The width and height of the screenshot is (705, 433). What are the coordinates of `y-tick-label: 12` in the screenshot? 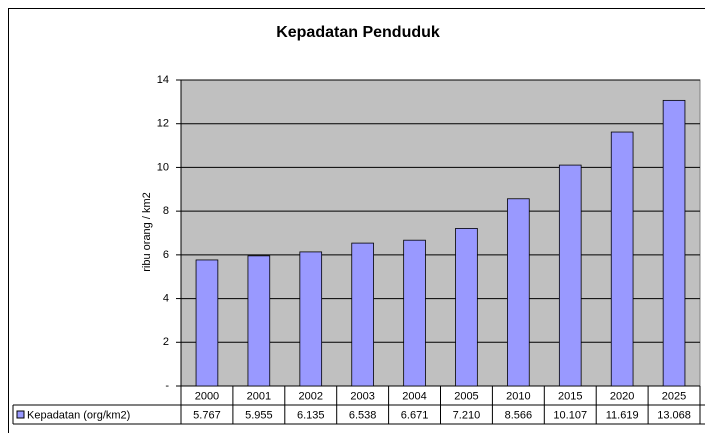 It's located at (163, 124).